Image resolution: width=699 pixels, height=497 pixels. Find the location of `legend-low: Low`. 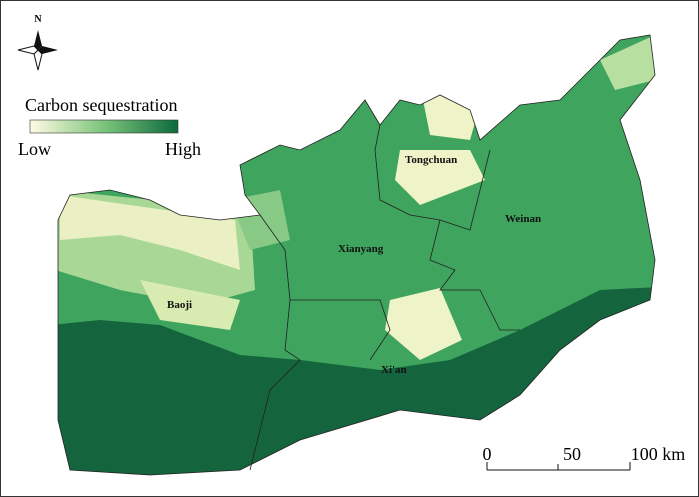

legend-low: Low is located at coordinates (34, 149).